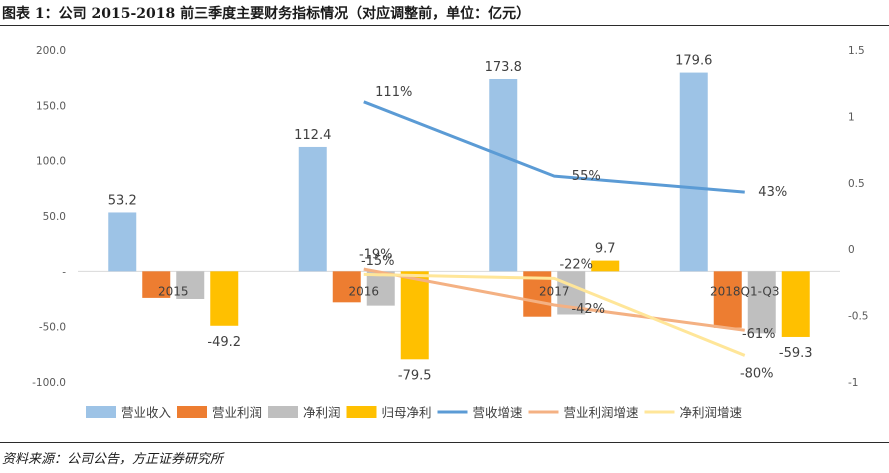  Describe the element at coordinates (602, 412) in the screenshot. I see `legend-label: 营业利润增速` at that location.